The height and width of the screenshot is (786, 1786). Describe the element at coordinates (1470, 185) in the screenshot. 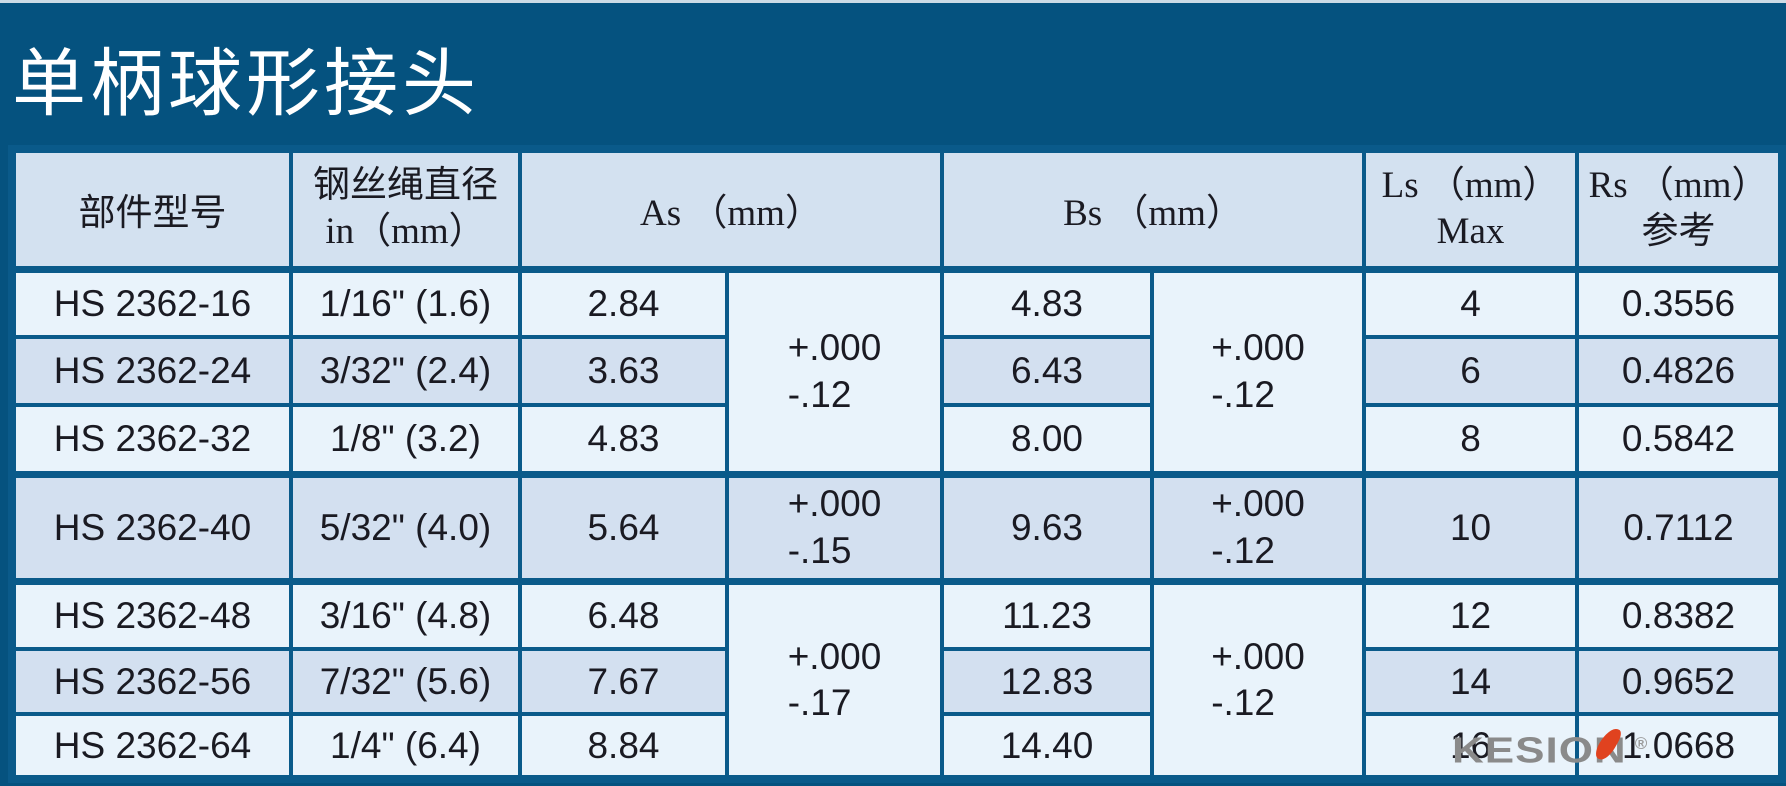

I see `header-ls-line1: Ls （mm）` at that location.